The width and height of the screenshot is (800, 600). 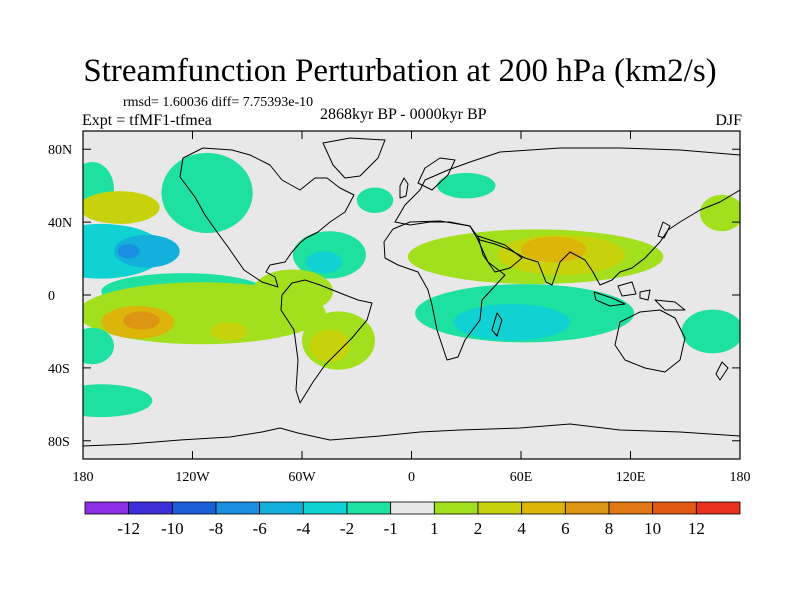 What do you see at coordinates (497, 324) in the screenshot?
I see `coastline-madagascar` at bounding box center [497, 324].